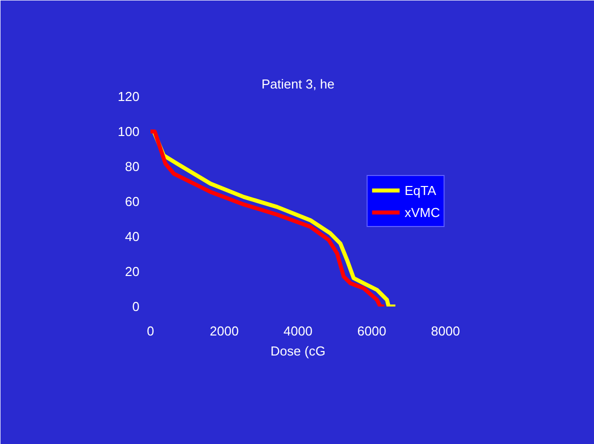 The height and width of the screenshot is (444, 594). What do you see at coordinates (150, 331) in the screenshot?
I see `x-tick-label: 0` at bounding box center [150, 331].